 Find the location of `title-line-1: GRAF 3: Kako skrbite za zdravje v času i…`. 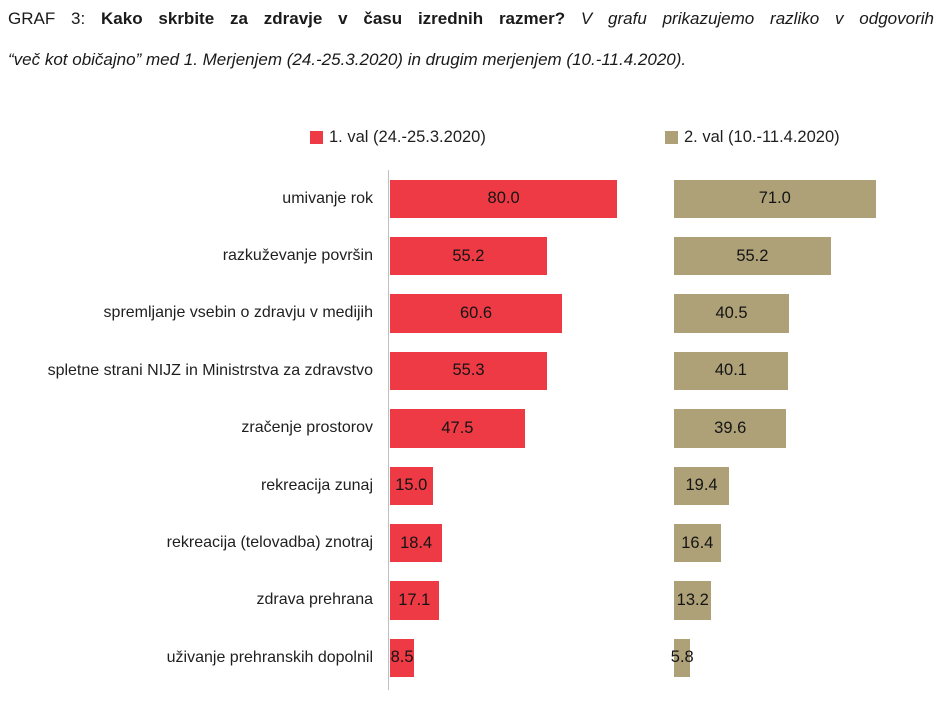

title-line-1: GRAF 3: Kako skrbite za zdravje v času i… is located at coordinates (471, 19).